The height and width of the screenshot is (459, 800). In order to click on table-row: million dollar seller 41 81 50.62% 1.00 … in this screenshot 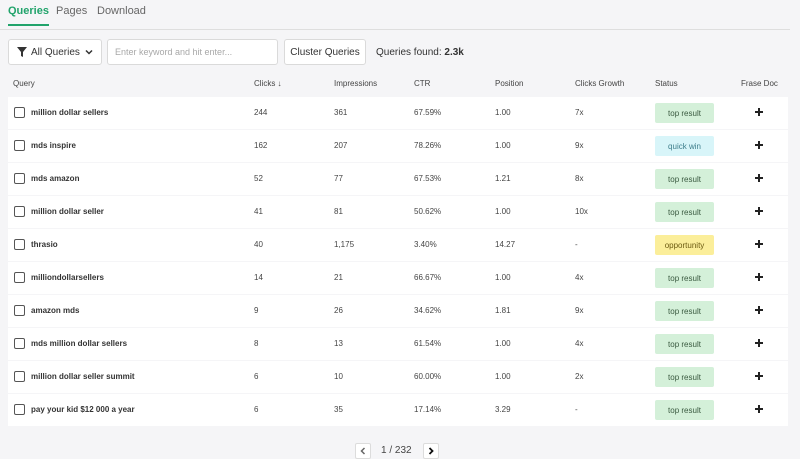, I will do `click(398, 212)`.